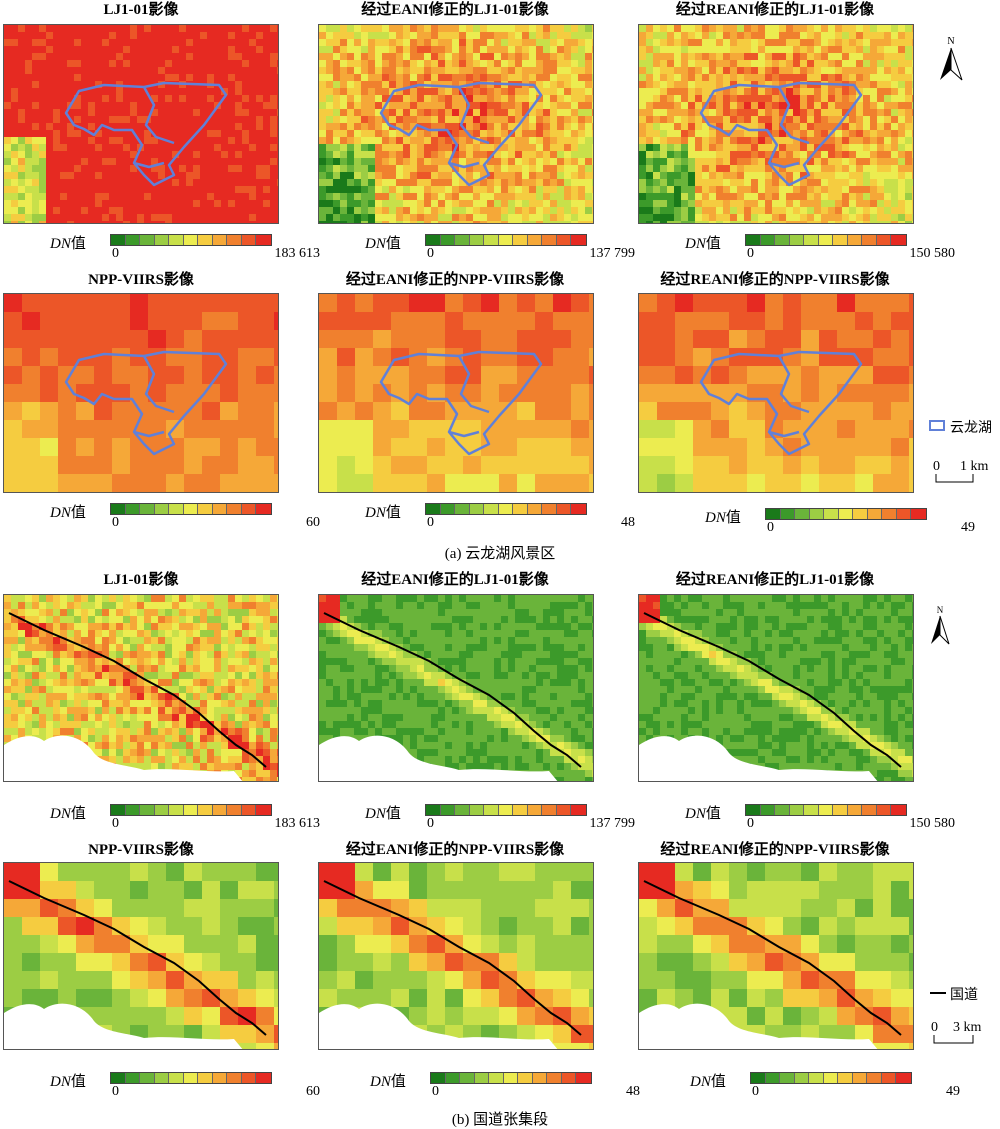 This screenshot has height=1129, width=1000. Describe the element at coordinates (968, 527) in the screenshot. I see `legend-max: 49` at that location.